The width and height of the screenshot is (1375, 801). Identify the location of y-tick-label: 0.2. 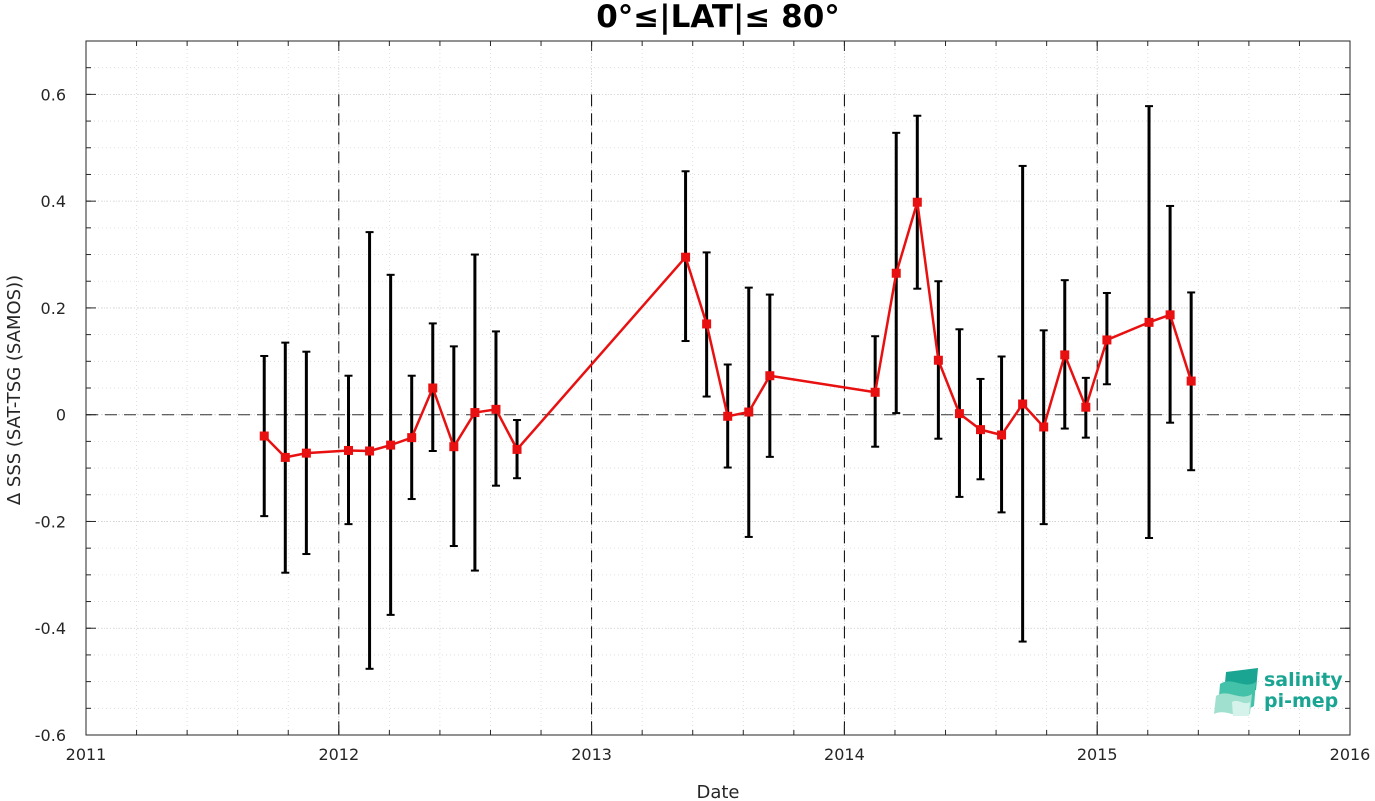
(53, 308).